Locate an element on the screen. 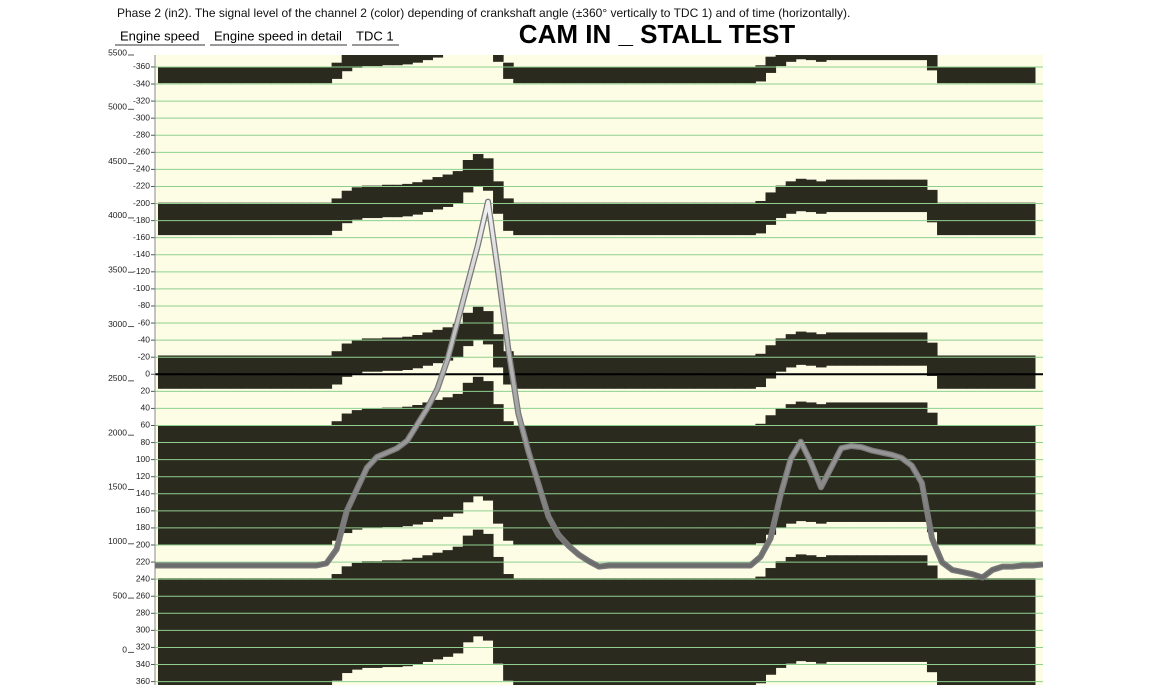 Image resolution: width=1156 pixels, height=700 pixels. y2-tick-label: 260 is located at coordinates (143, 595).